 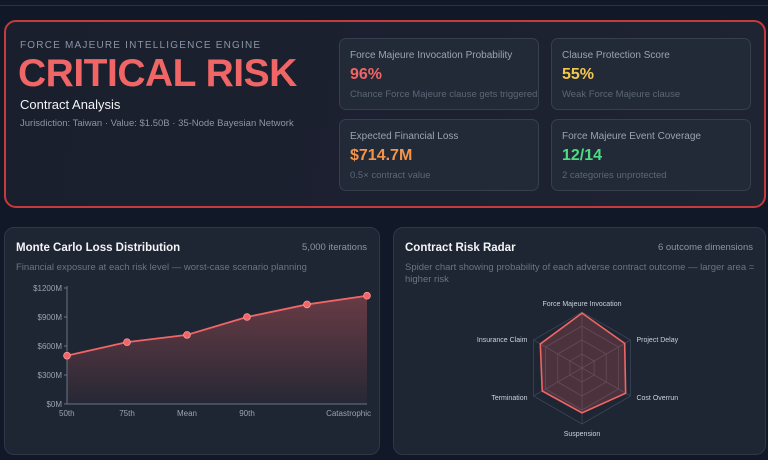 What do you see at coordinates (187, 413) in the screenshot?
I see `x-tick-label: Mean` at bounding box center [187, 413].